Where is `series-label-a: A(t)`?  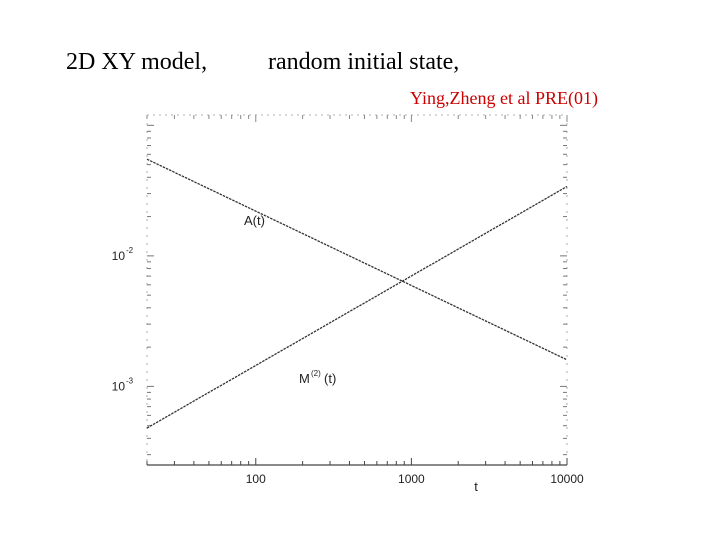
series-label-a: A(t) is located at coordinates (254, 220).